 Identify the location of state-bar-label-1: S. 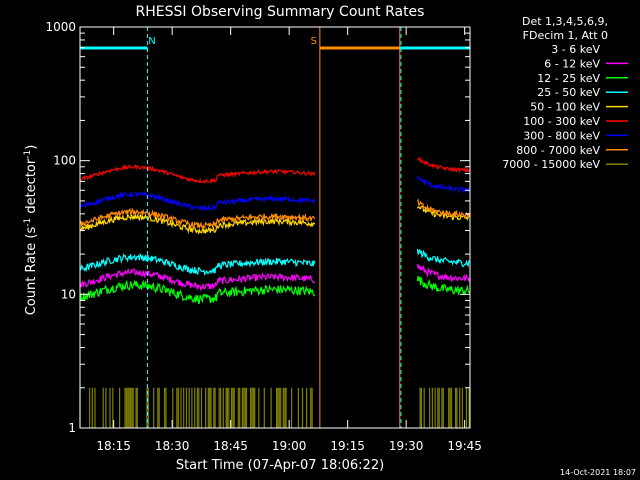
(314, 41).